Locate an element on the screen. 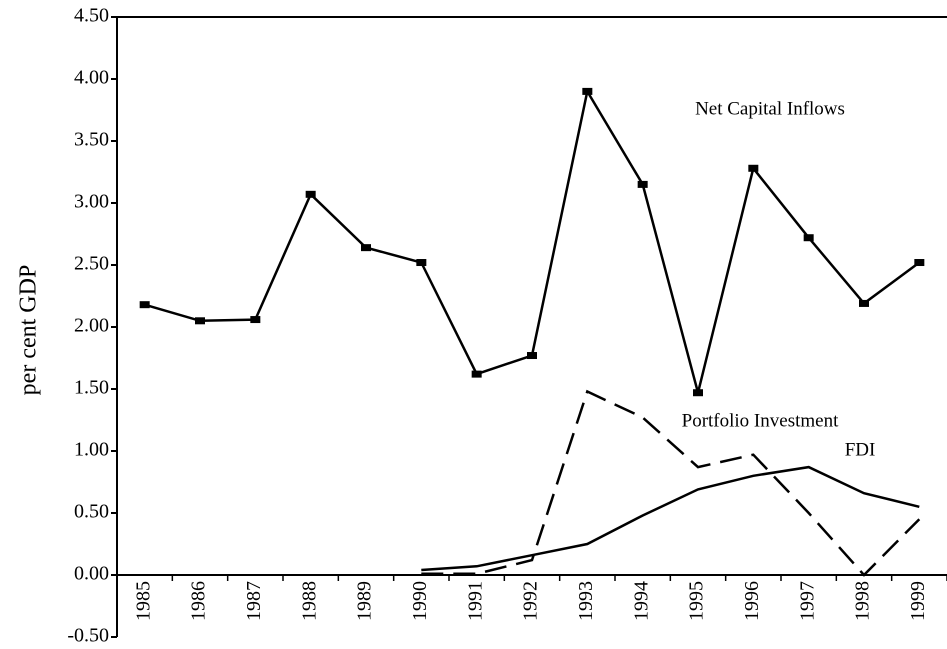  series-label: Net Capital Inflows is located at coordinates (770, 108).